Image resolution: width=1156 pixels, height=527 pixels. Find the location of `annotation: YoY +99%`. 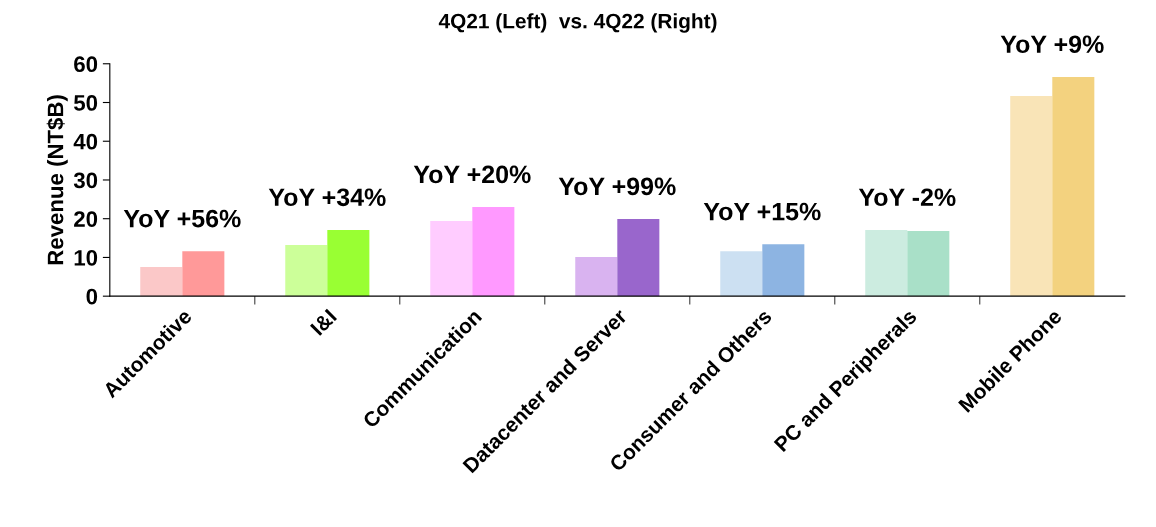

annotation: YoY +99% is located at coordinates (617, 186).